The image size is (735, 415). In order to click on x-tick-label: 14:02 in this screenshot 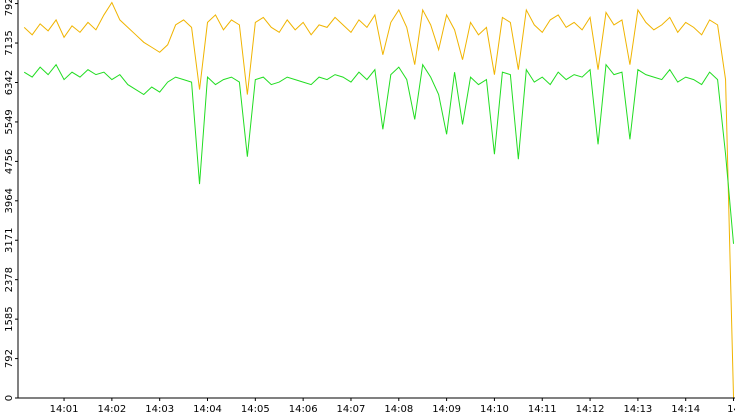, I will do `click(111, 409)`.